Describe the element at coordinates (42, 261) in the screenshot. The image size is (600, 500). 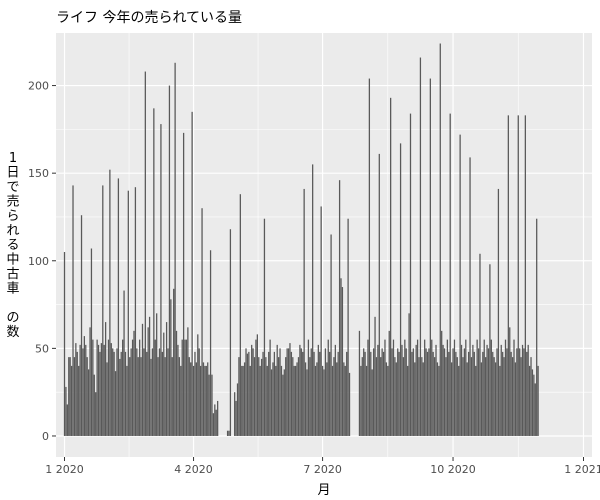
I see `y-axis: 0 50 100 150 200` at that location.